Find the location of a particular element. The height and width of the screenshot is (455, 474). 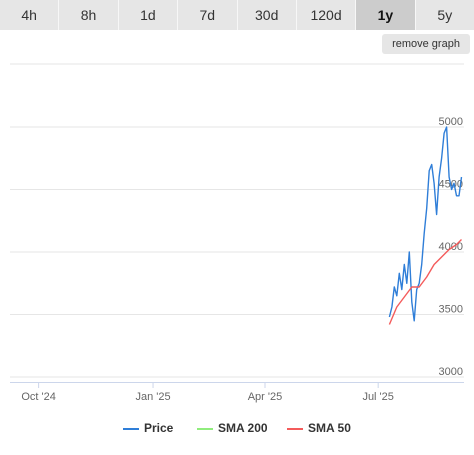

remove-graph-button: remove graph is located at coordinates (426, 44).